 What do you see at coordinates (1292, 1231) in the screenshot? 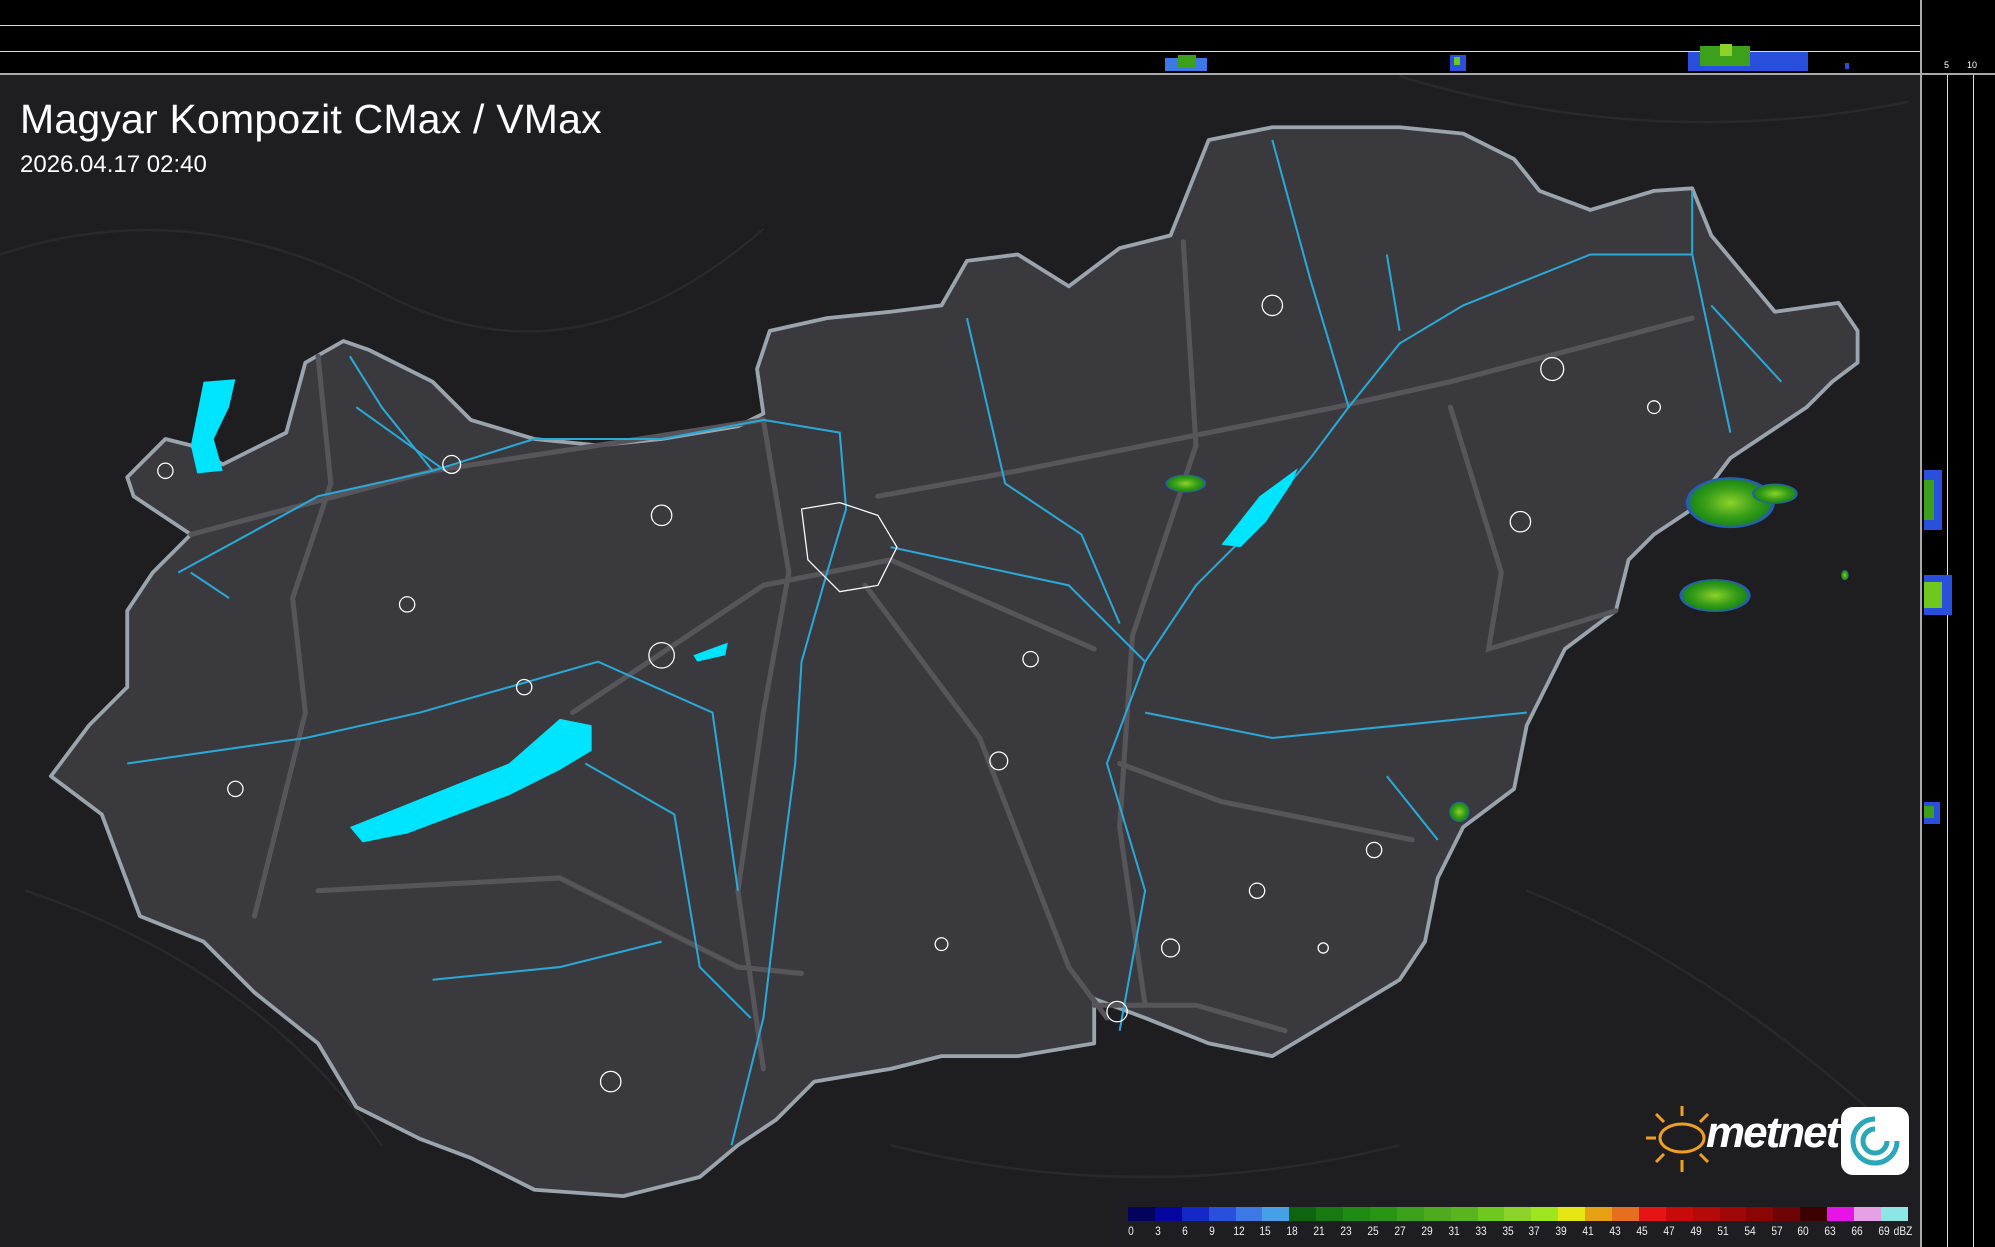
I see `colorbar-label: 18` at bounding box center [1292, 1231].